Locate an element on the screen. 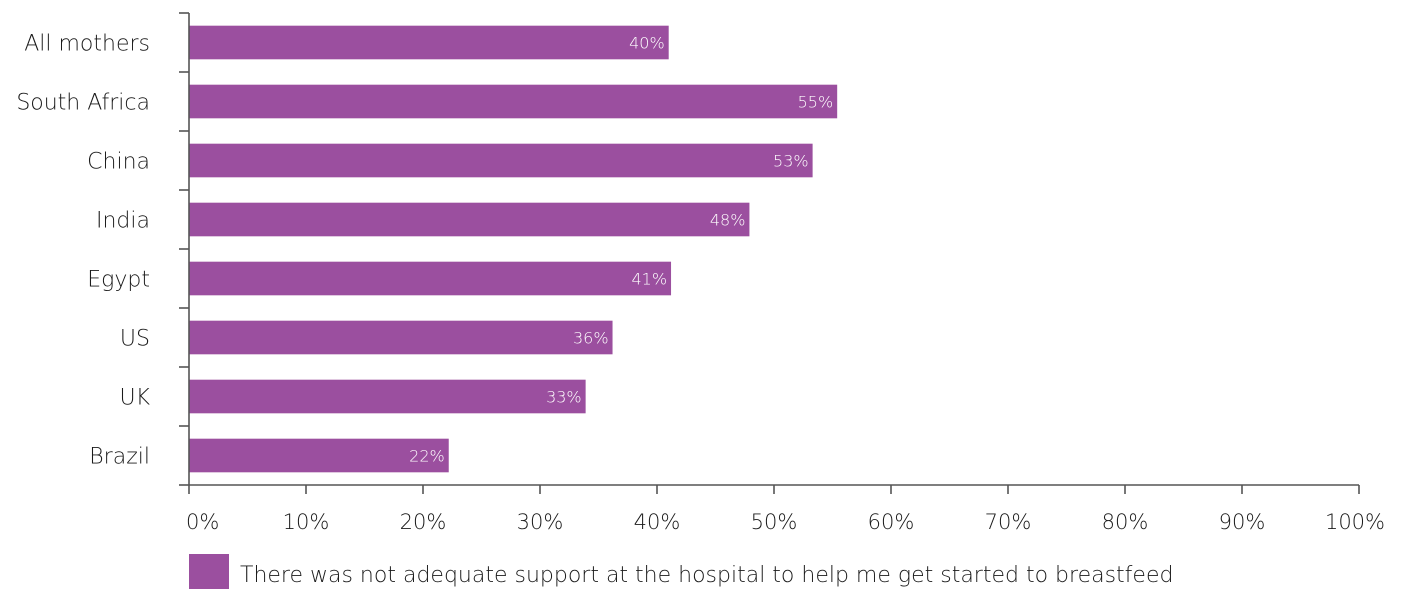  bar-china is located at coordinates (501, 160).